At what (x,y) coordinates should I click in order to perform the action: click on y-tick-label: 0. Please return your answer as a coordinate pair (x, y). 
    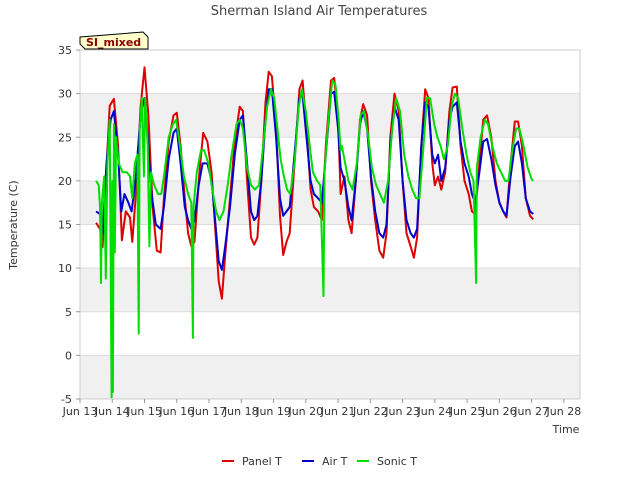
    Looking at the image, I should click on (68, 355).